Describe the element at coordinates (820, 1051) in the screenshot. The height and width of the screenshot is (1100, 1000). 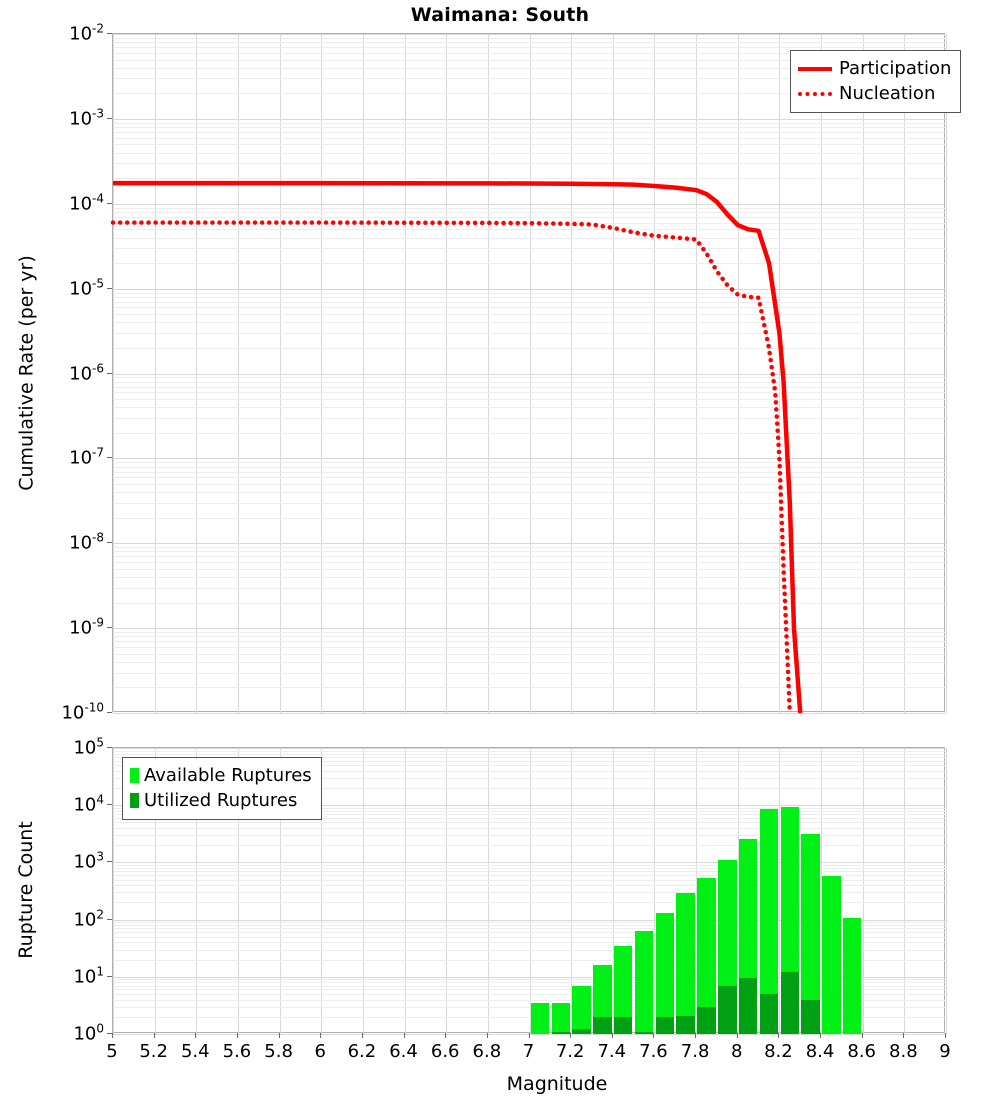
I see `x-tick-label: 8.4` at that location.